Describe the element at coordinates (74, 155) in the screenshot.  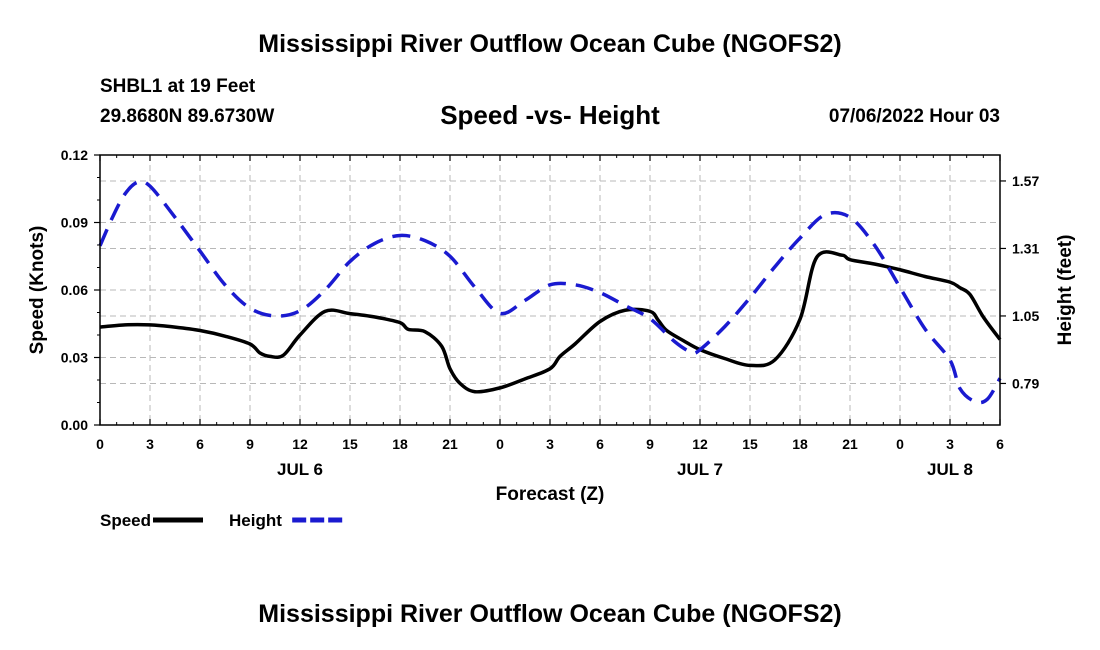
I see `y-tick-label-left: 0.12` at that location.